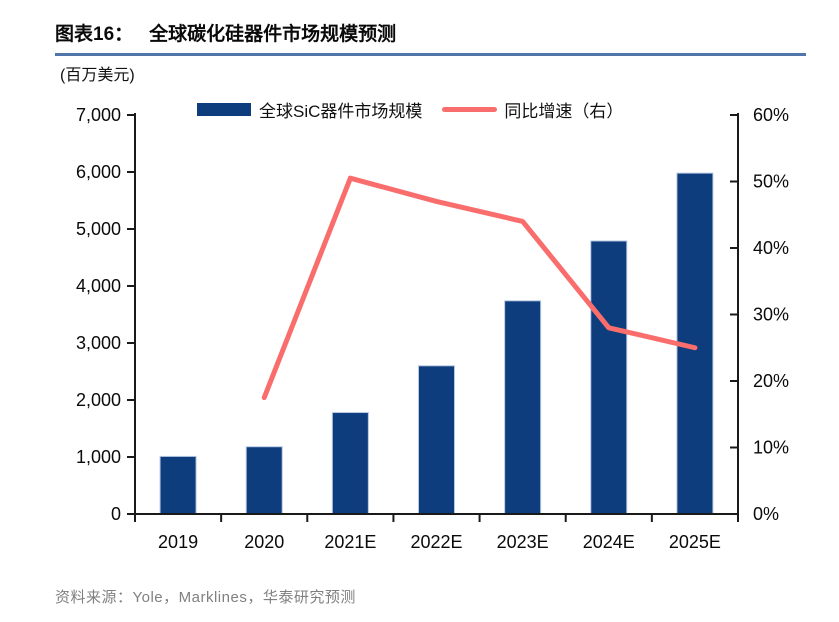 This screenshot has width=839, height=622. Describe the element at coordinates (98, 457) in the screenshot. I see `left-axis-tick-label: 1,000` at that location.